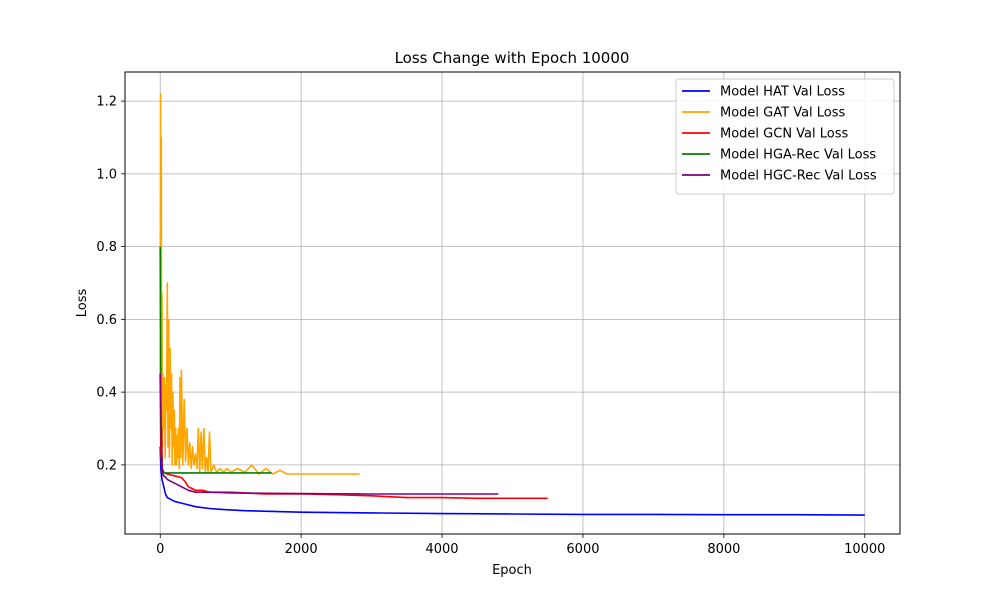 This screenshot has height=600, width=1000. What do you see at coordinates (106, 247) in the screenshot?
I see `y-tick-label: 0.8` at bounding box center [106, 247].